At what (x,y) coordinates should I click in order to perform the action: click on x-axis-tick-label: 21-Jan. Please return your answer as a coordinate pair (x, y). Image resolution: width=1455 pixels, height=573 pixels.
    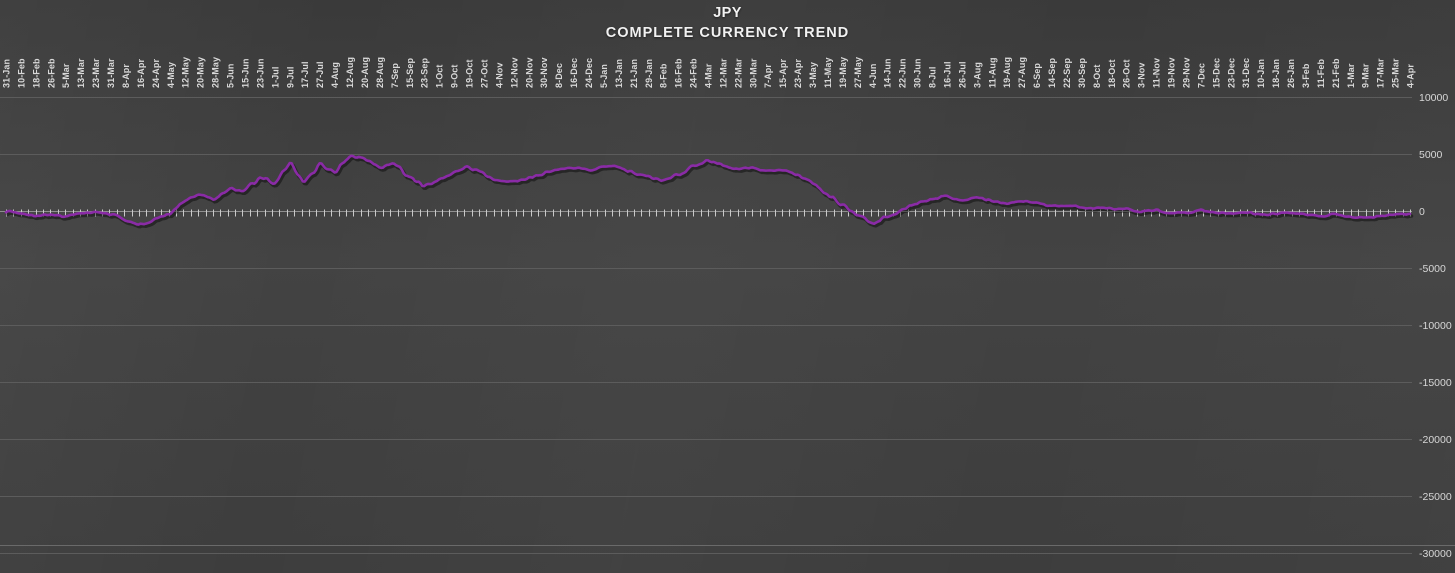
    Looking at the image, I should click on (634, 73).